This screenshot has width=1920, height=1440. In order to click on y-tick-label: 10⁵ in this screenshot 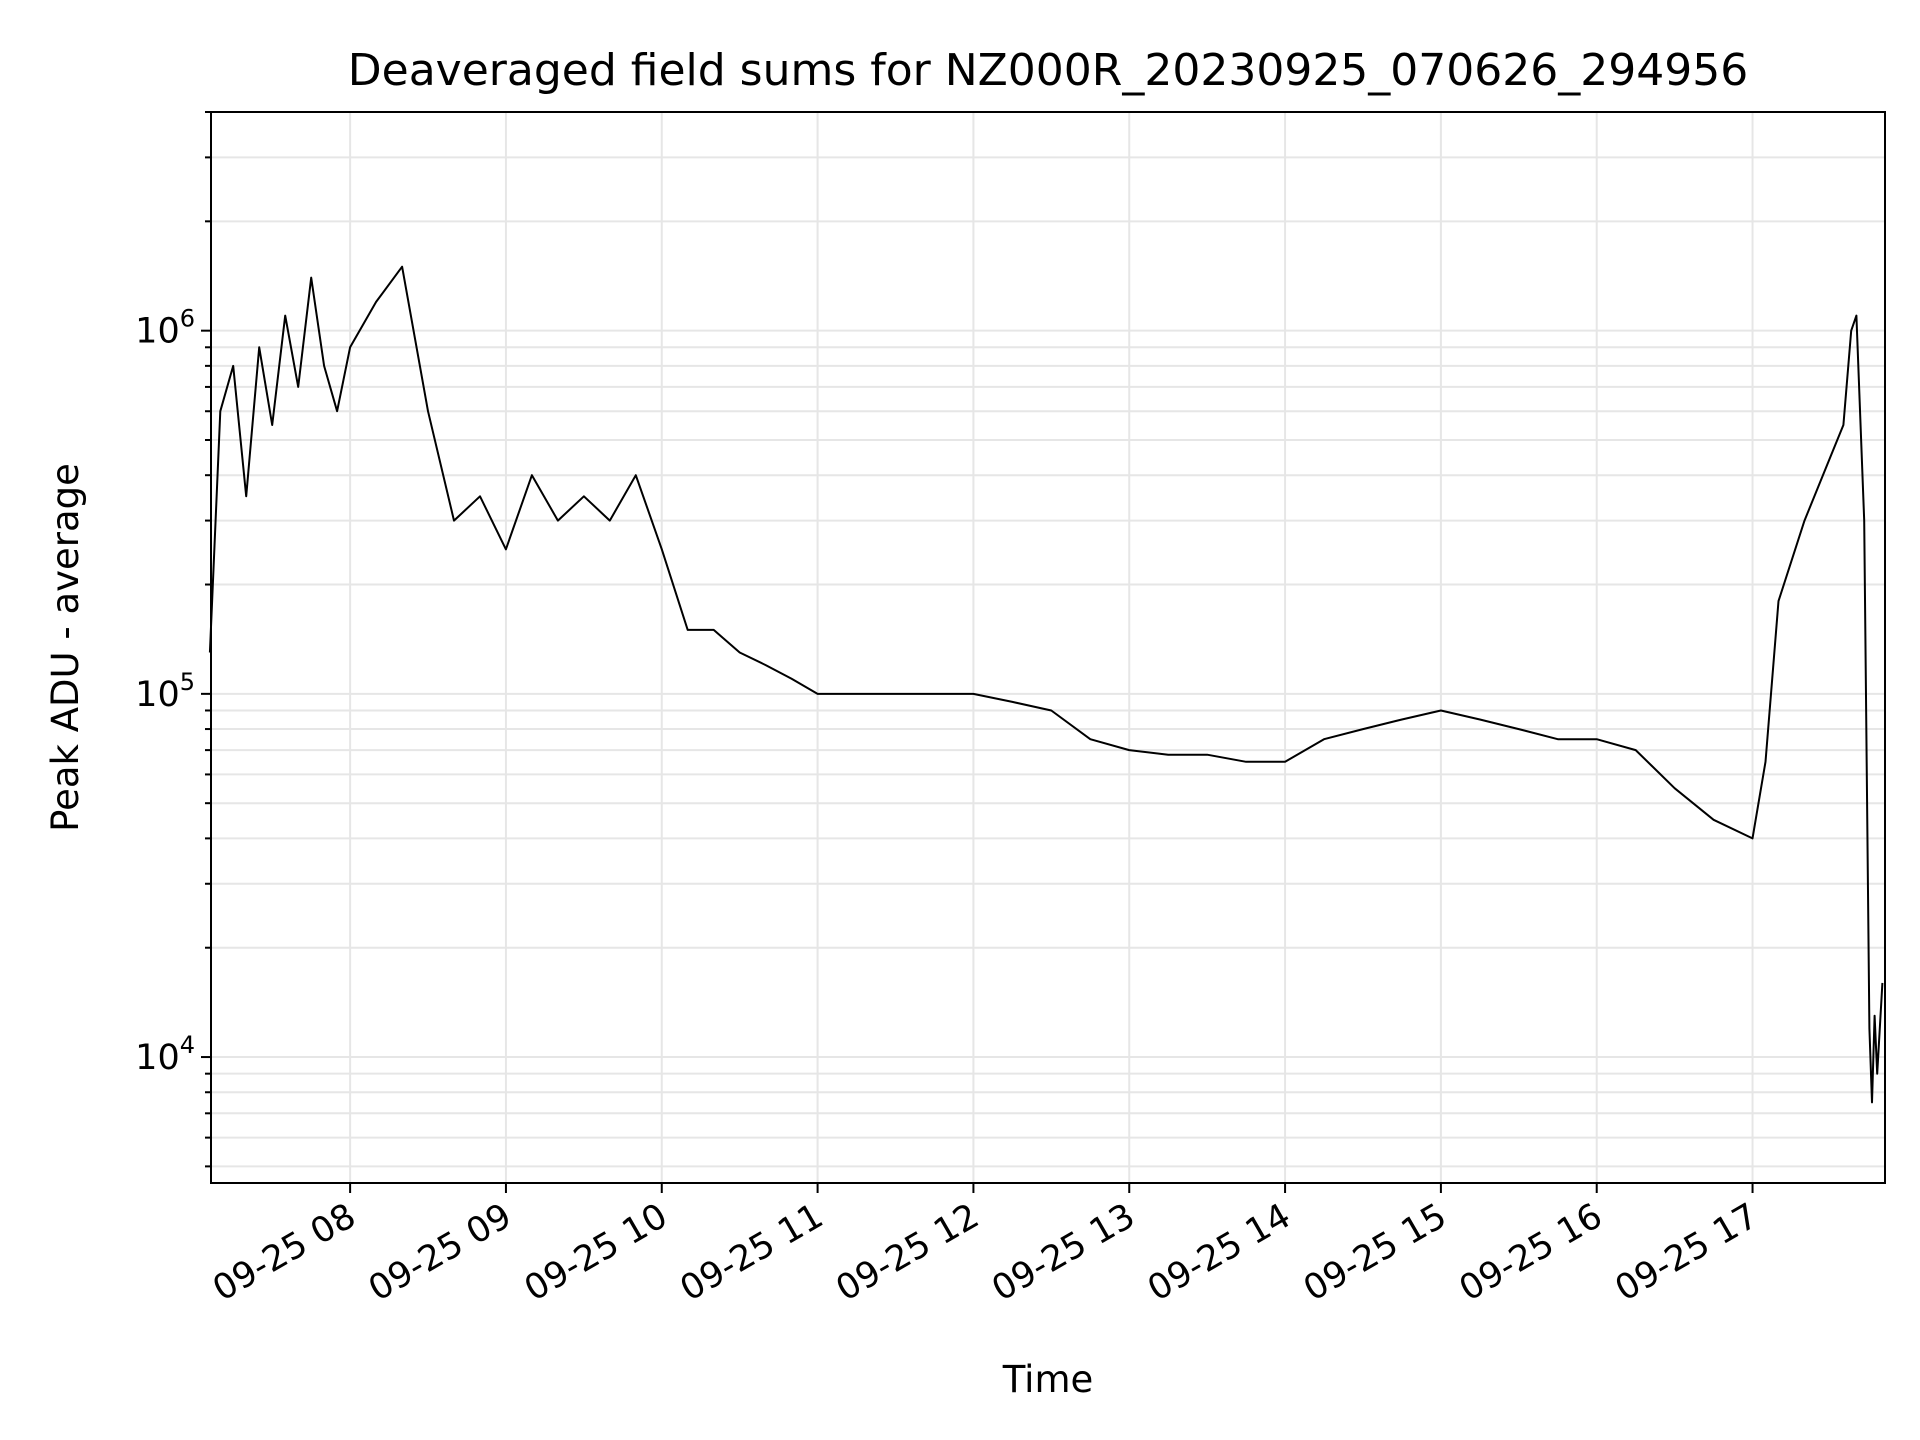, I will do `click(165, 691)`.